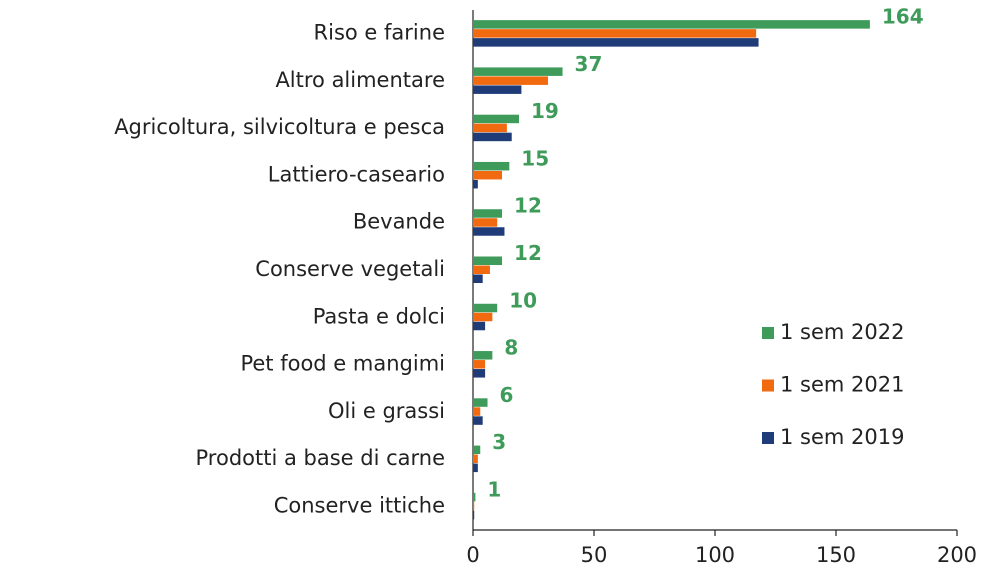 The image size is (1003, 578). Describe the element at coordinates (350, 269) in the screenshot. I see `category-label: Conserve vegetali` at that location.